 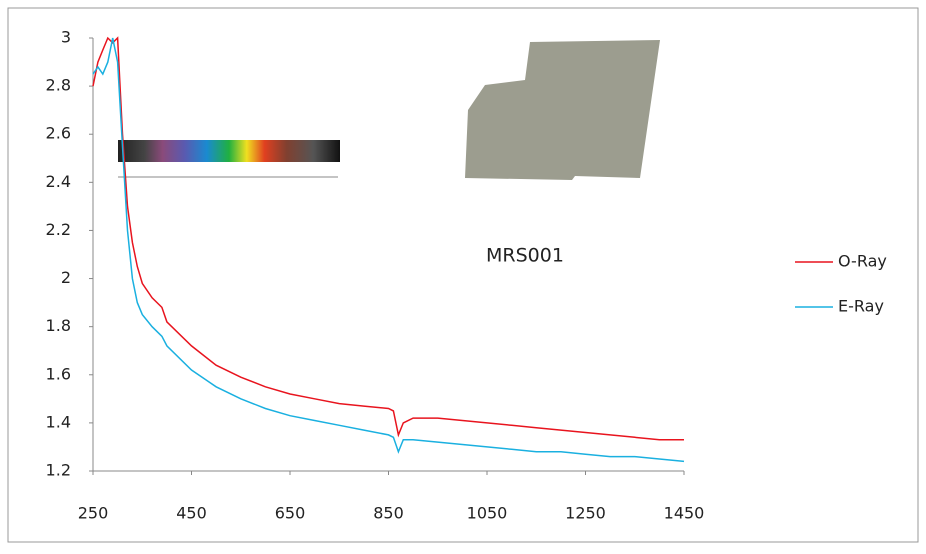 I want to click on inset-spectrum, so click(x=229, y=159).